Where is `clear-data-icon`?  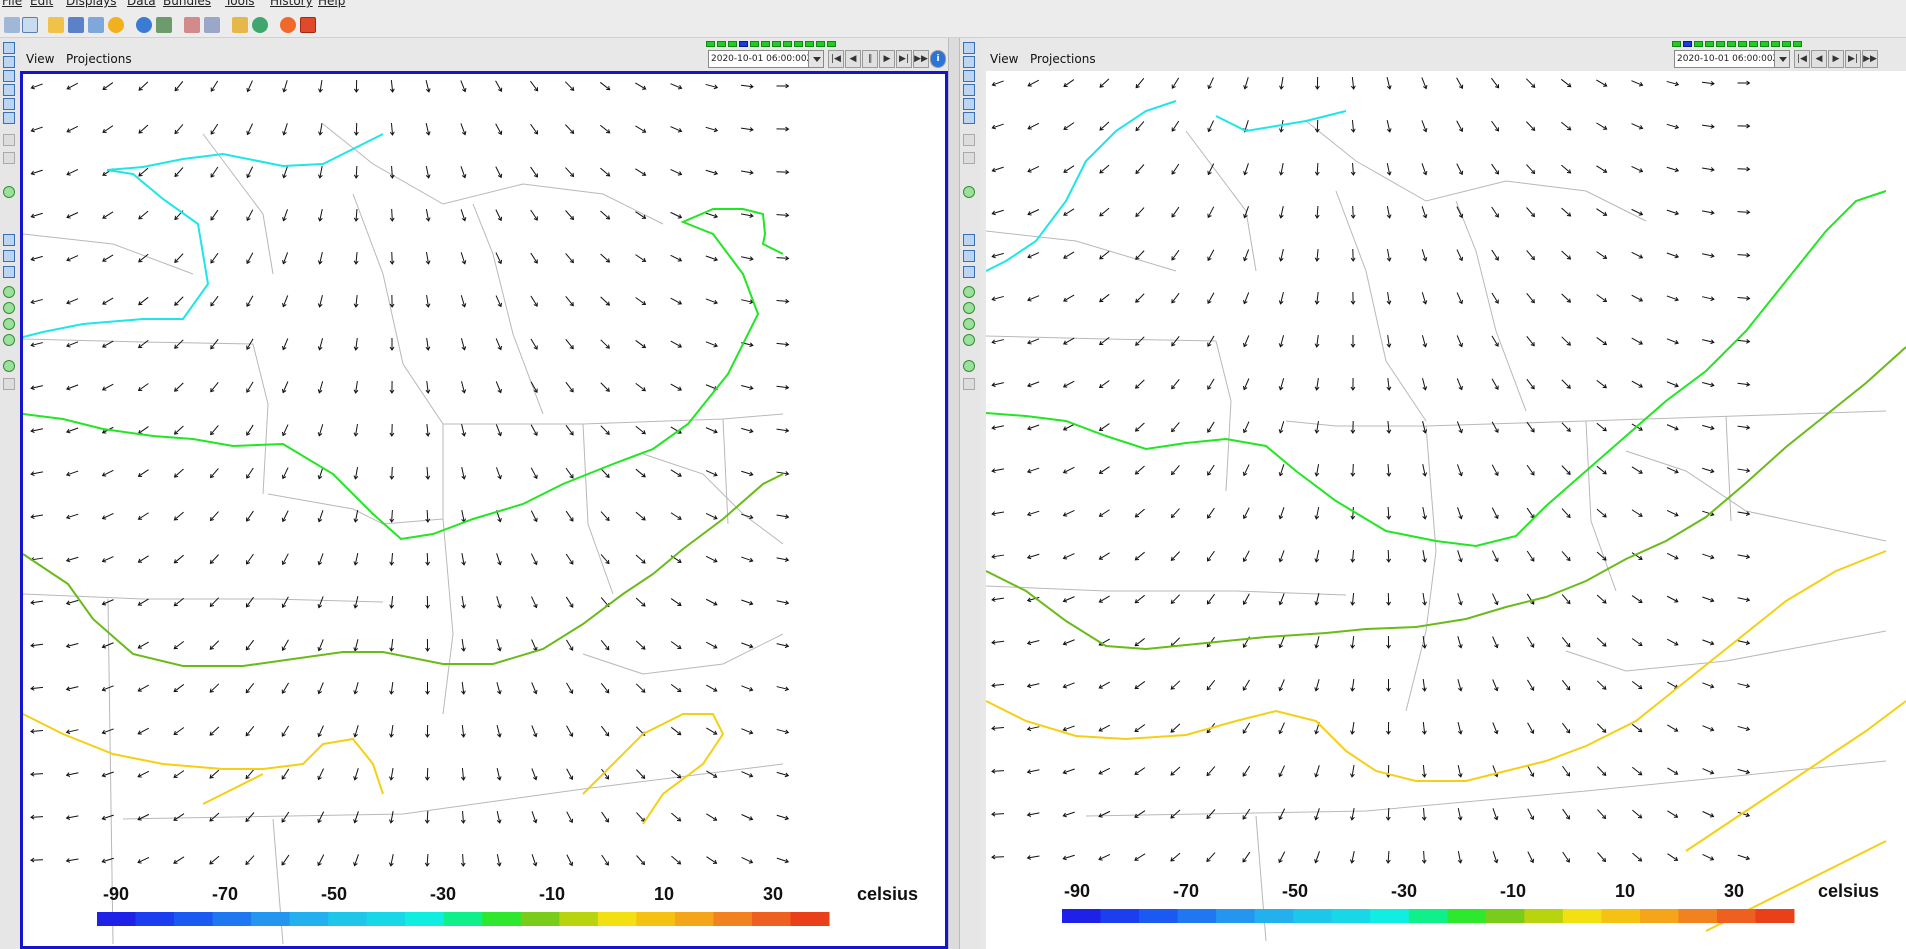 clear-data-icon is located at coordinates (192, 25).